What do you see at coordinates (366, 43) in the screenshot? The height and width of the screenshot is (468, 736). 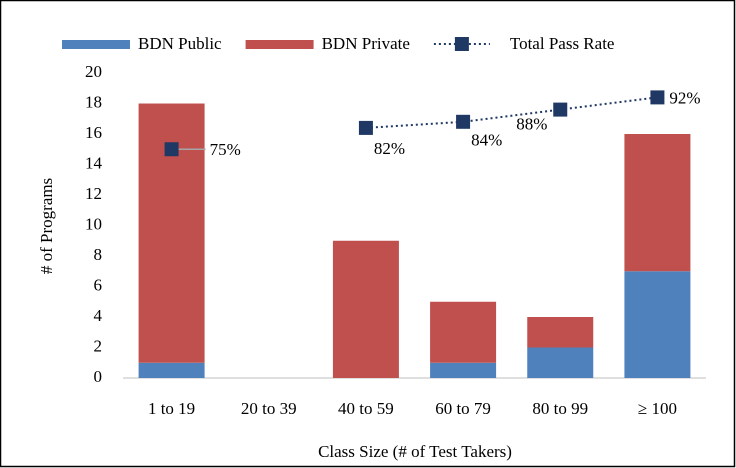 I see `legend-label: BDN Private` at bounding box center [366, 43].